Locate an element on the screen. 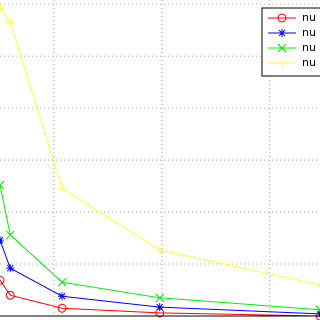 The width and height of the screenshot is (320, 320). legend-box is located at coordinates (290, 42).